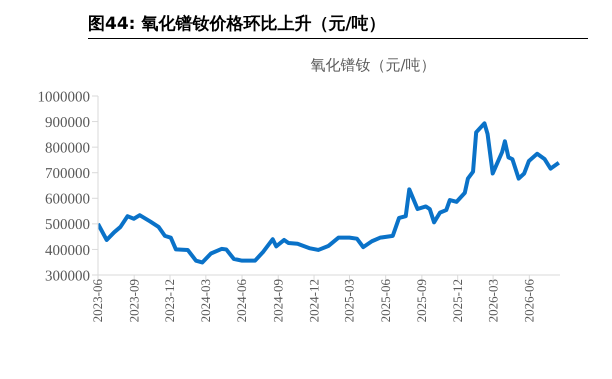  I want to click on x-tick-label: 2025-09, so click(422, 300).